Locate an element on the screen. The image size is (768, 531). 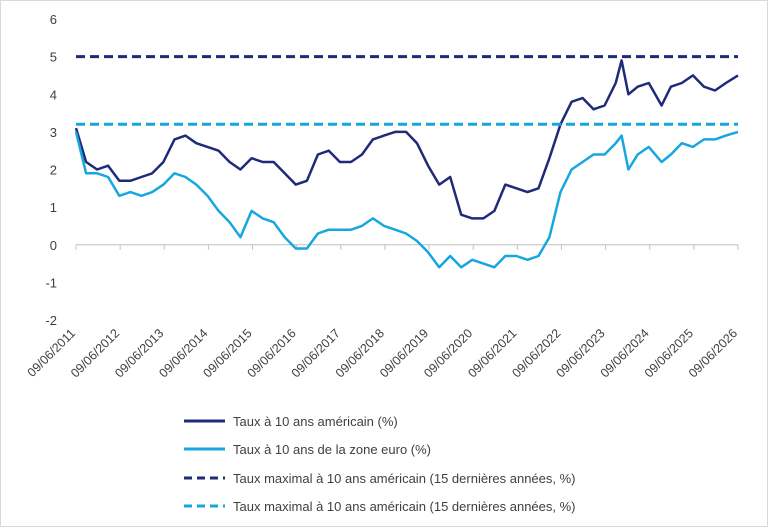
y-tick-label: -1 is located at coordinates (51, 282).